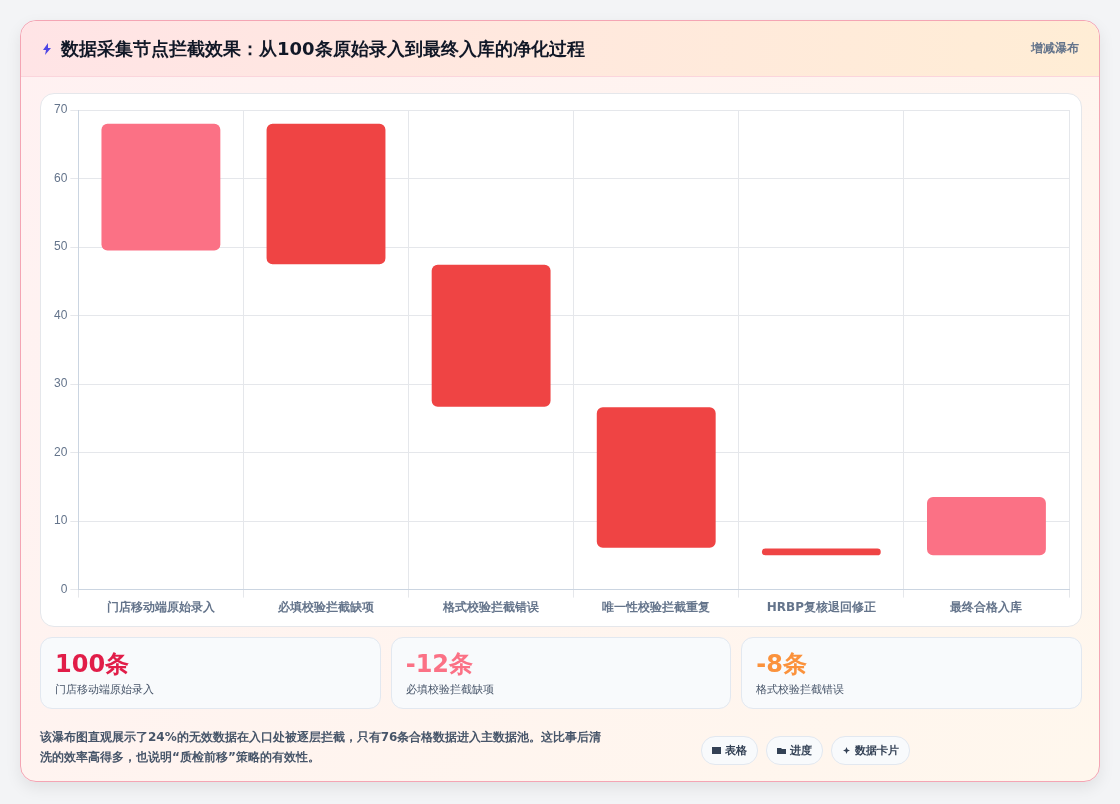 The height and width of the screenshot is (804, 1120). I want to click on x-tick-label: HRBP复核退回修正, so click(821, 606).